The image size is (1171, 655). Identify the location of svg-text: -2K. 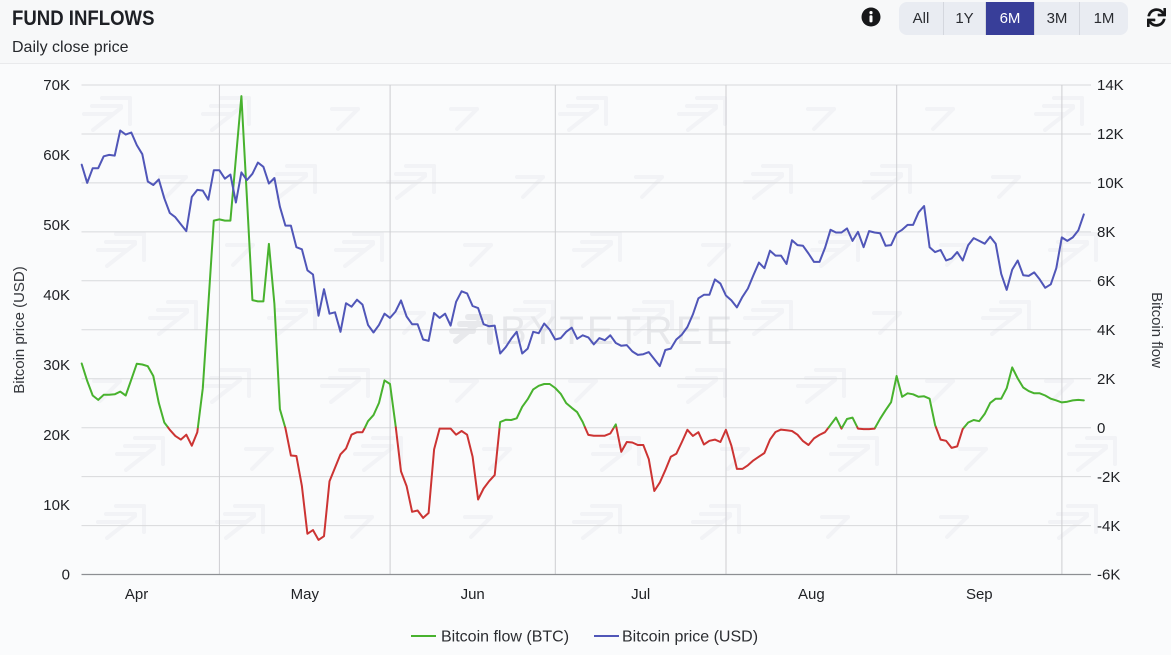
(1108, 477).